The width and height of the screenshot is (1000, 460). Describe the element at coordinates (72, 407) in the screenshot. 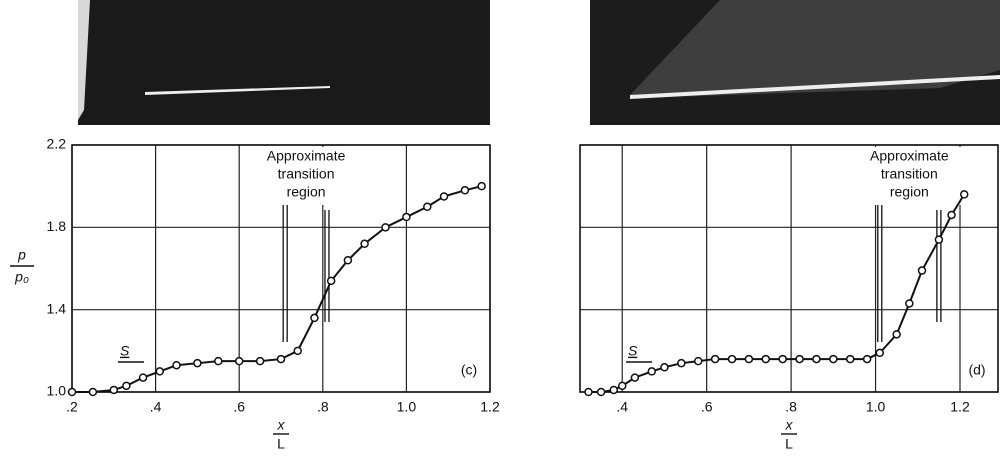

I see `x-tick-label: .2` at that location.